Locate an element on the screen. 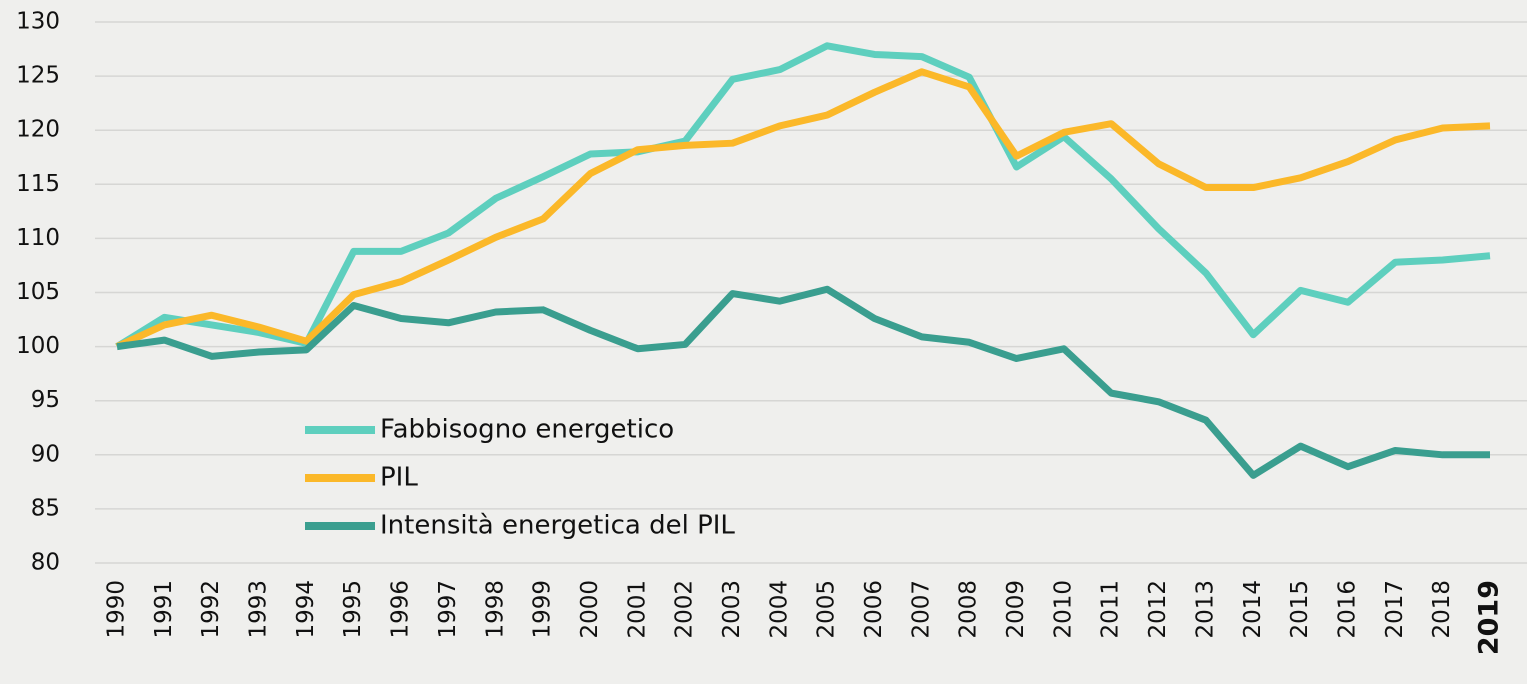  x-tick-label: 1992 is located at coordinates (211, 609).